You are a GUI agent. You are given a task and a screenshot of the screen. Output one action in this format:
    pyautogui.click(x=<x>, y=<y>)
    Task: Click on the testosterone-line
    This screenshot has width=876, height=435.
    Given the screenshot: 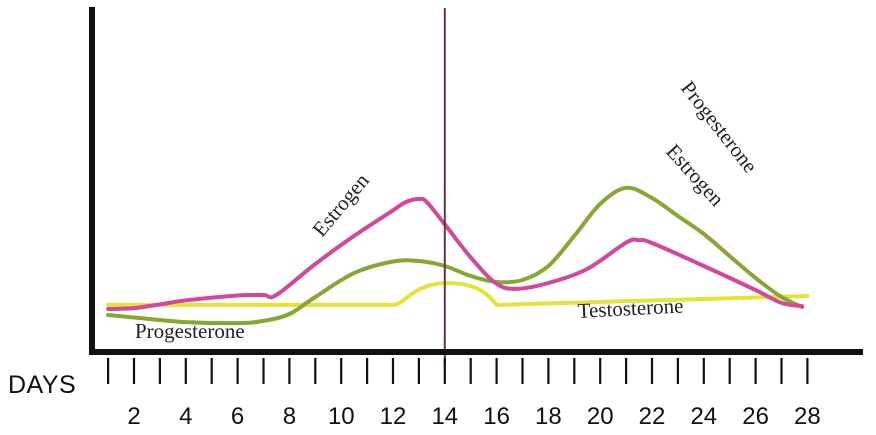 What is the action you would take?
    pyautogui.click(x=458, y=293)
    